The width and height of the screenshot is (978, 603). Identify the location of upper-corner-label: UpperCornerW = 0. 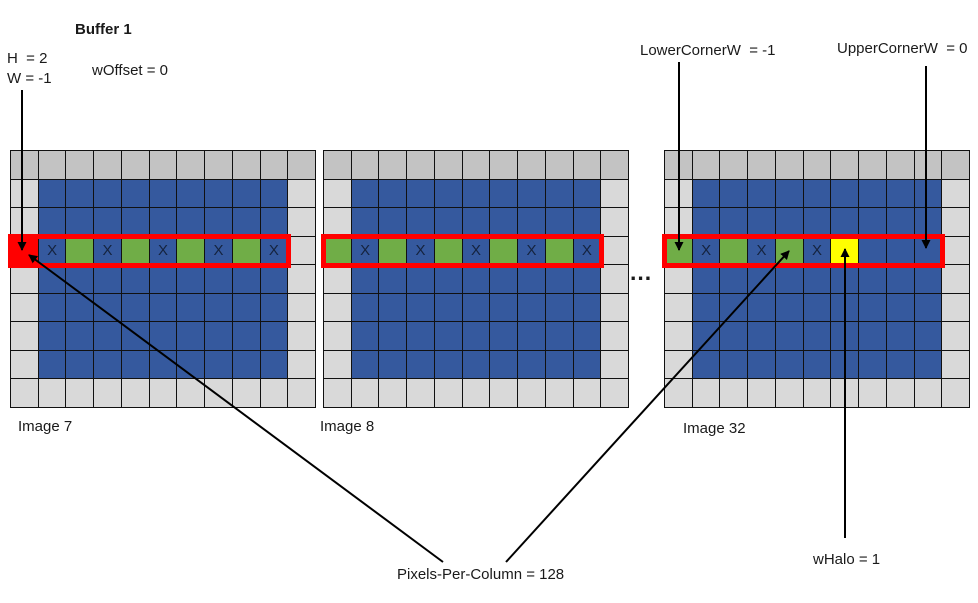
(902, 48).